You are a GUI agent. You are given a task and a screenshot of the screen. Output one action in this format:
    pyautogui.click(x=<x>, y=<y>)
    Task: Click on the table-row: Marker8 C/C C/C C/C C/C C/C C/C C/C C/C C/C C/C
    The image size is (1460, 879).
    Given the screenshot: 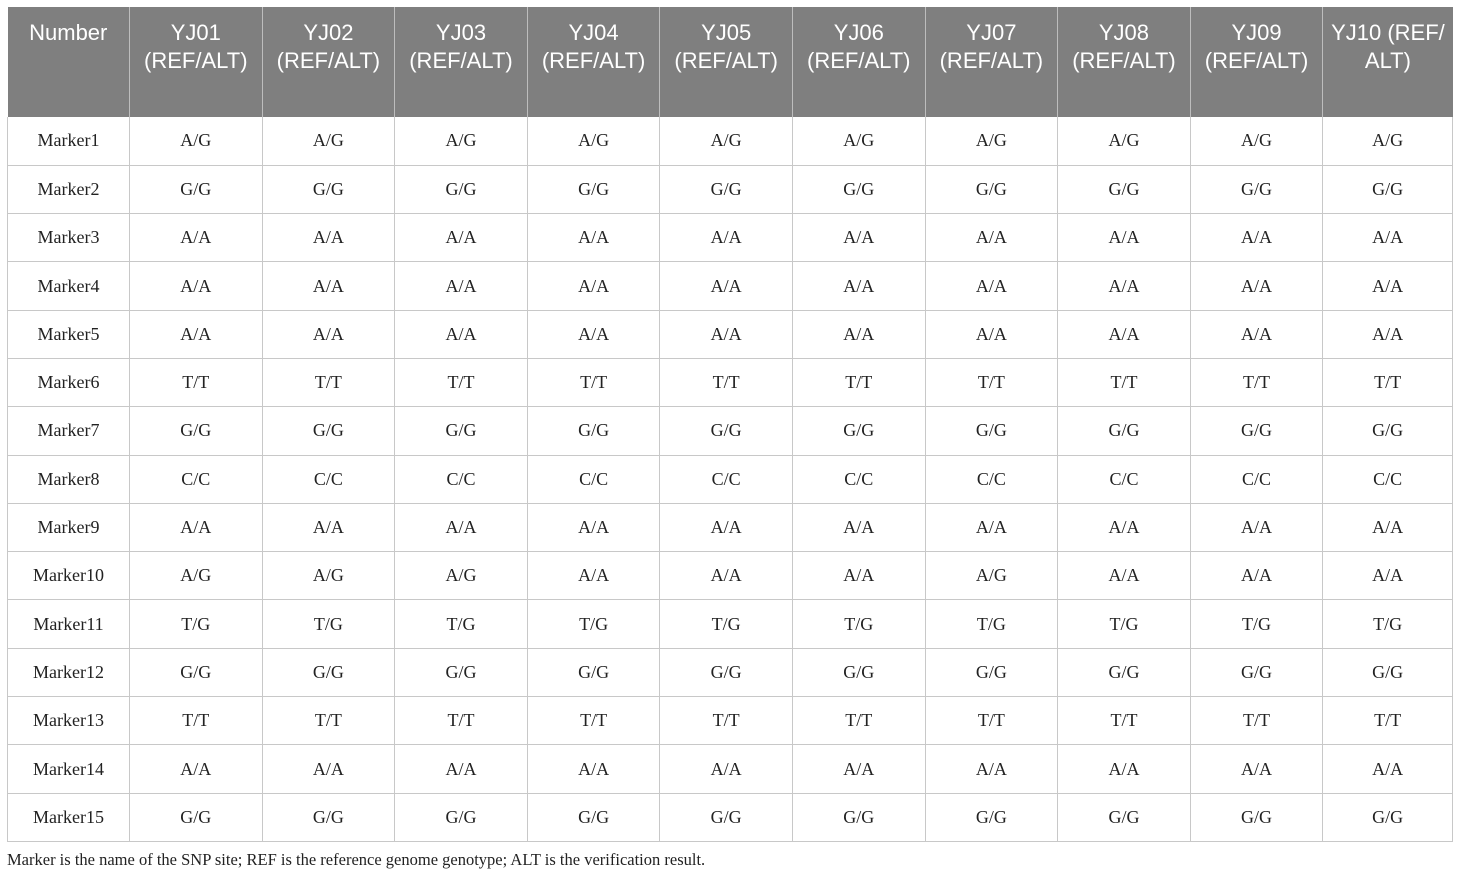 What is the action you would take?
    pyautogui.click(x=730, y=479)
    